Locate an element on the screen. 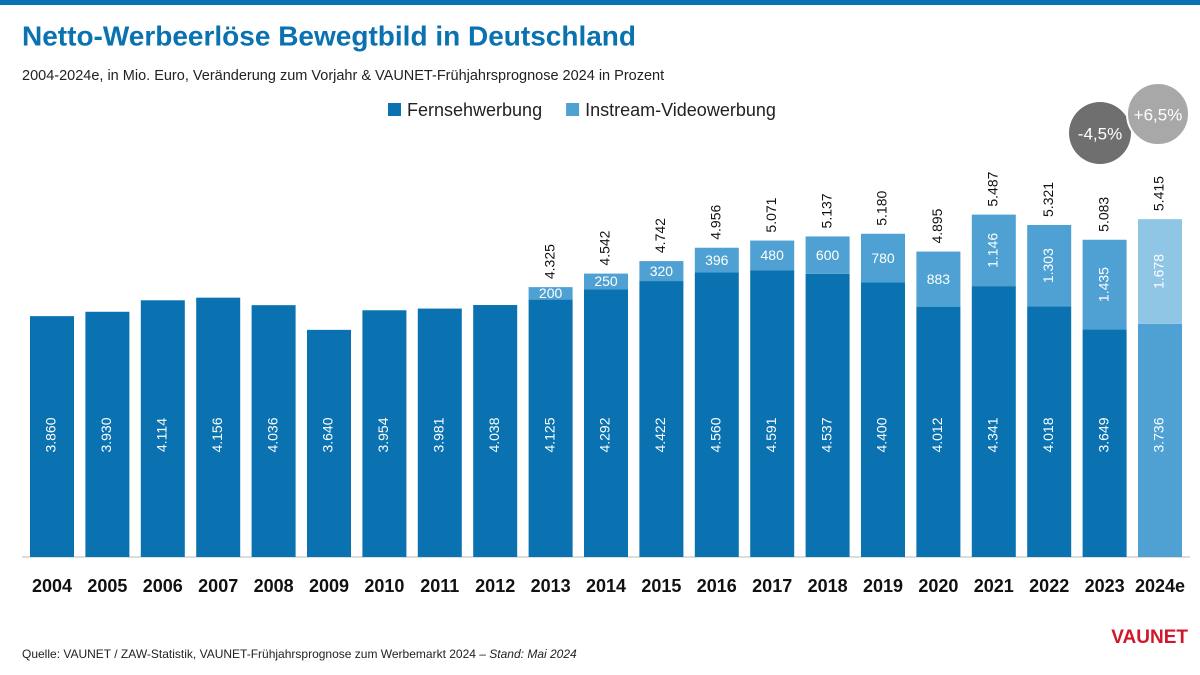 The image size is (1200, 675). value-label: 396 is located at coordinates (717, 260).